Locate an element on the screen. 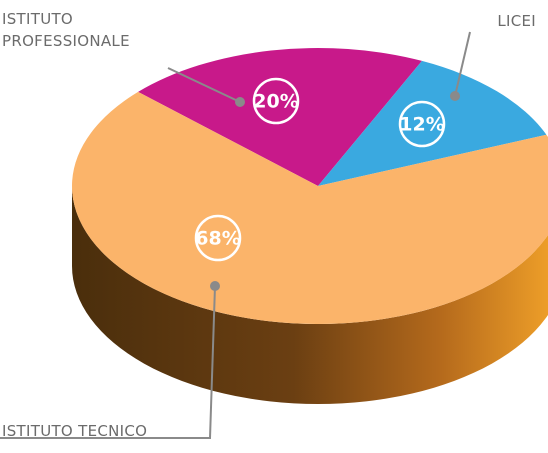 Image resolution: width=548 pixels, height=453 pixels. category-label: ISTITUTO PROFESSIONALE is located at coordinates (66, 30).